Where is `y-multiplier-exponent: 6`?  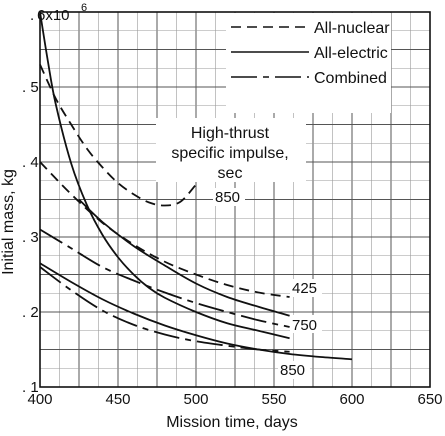 y-multiplier-exponent: 6 is located at coordinates (84, 8).